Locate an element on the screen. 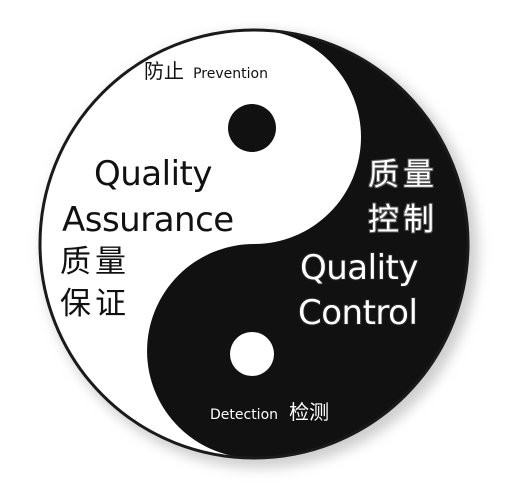 The height and width of the screenshot is (490, 510). prevention-en: Prevention is located at coordinates (230, 74).